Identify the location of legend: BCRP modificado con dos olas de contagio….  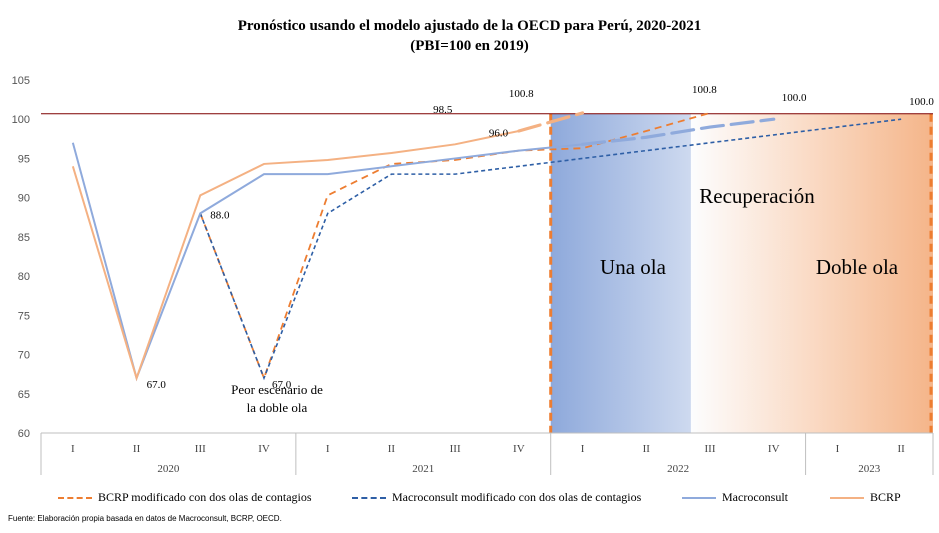
(469, 499).